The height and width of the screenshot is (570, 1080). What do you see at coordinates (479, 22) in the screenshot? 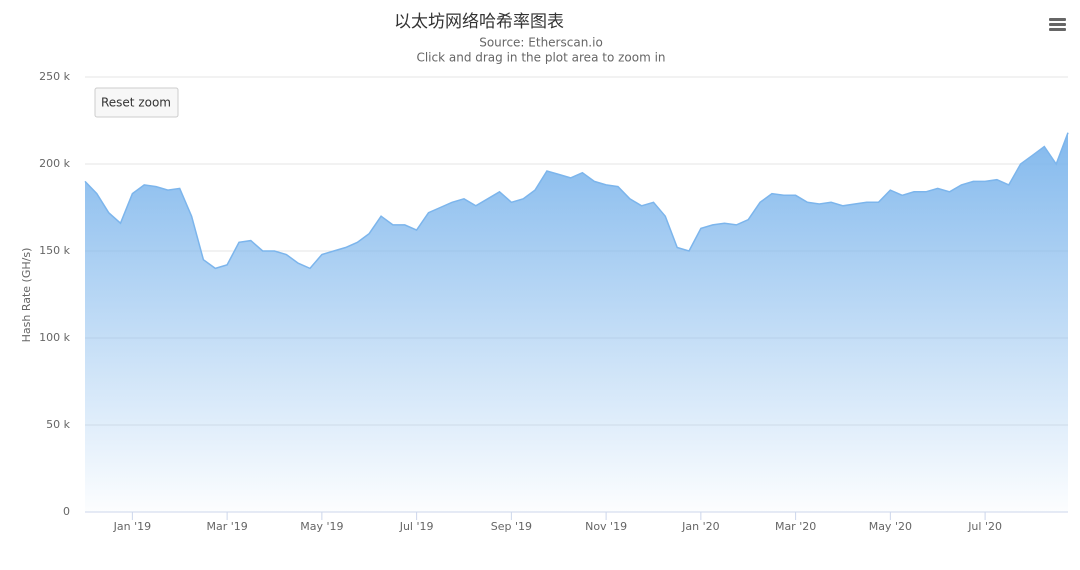
I see `chart-title: 以太坊网络哈希率图表` at bounding box center [479, 22].